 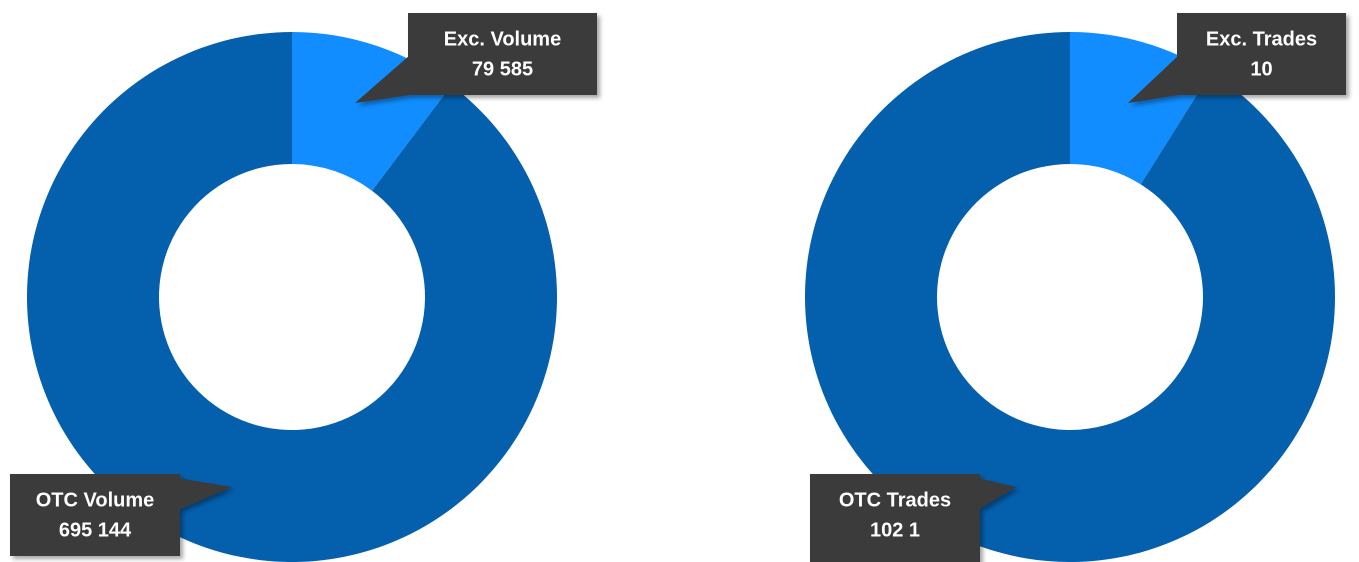 I want to click on label-value: 695 144, so click(x=95, y=530).